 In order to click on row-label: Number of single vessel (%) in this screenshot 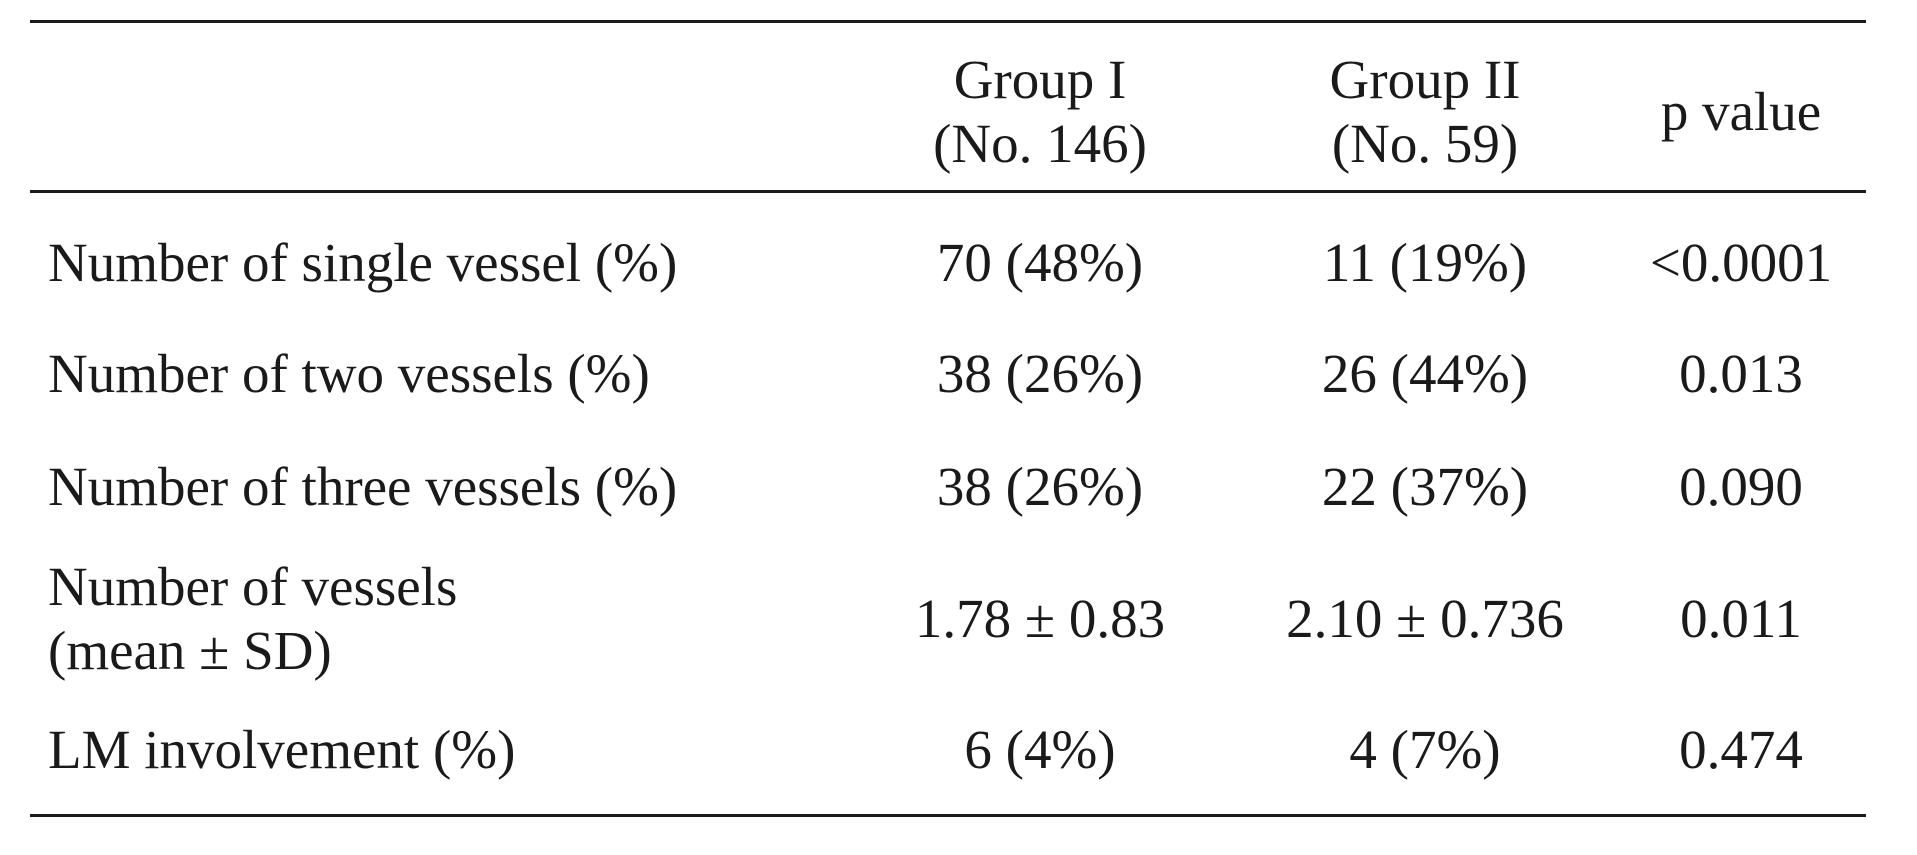, I will do `click(363, 262)`.